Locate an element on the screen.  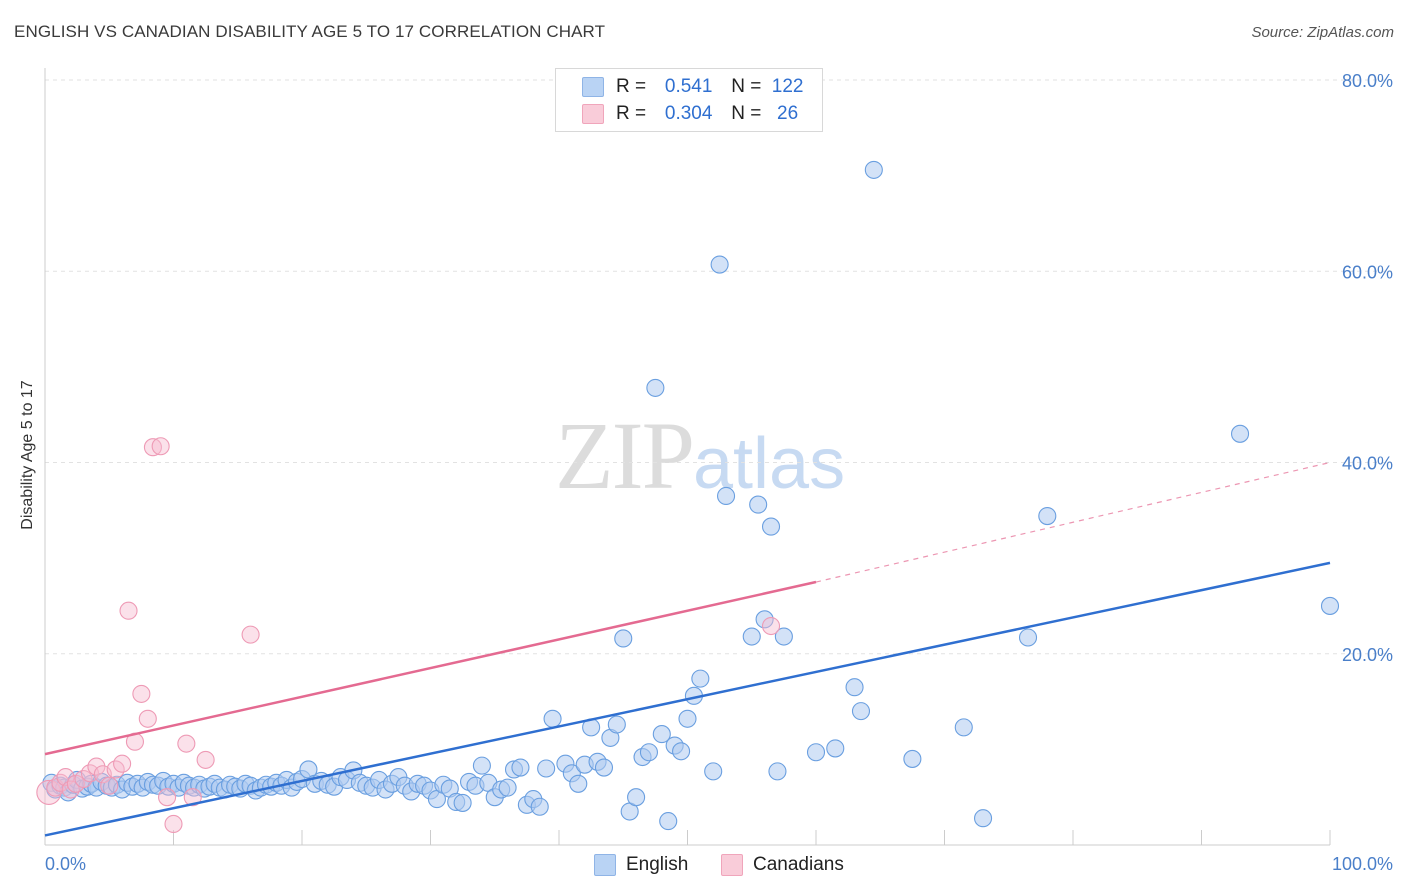
bottom-legend-canadians: Canadians is located at coordinates (782, 865).